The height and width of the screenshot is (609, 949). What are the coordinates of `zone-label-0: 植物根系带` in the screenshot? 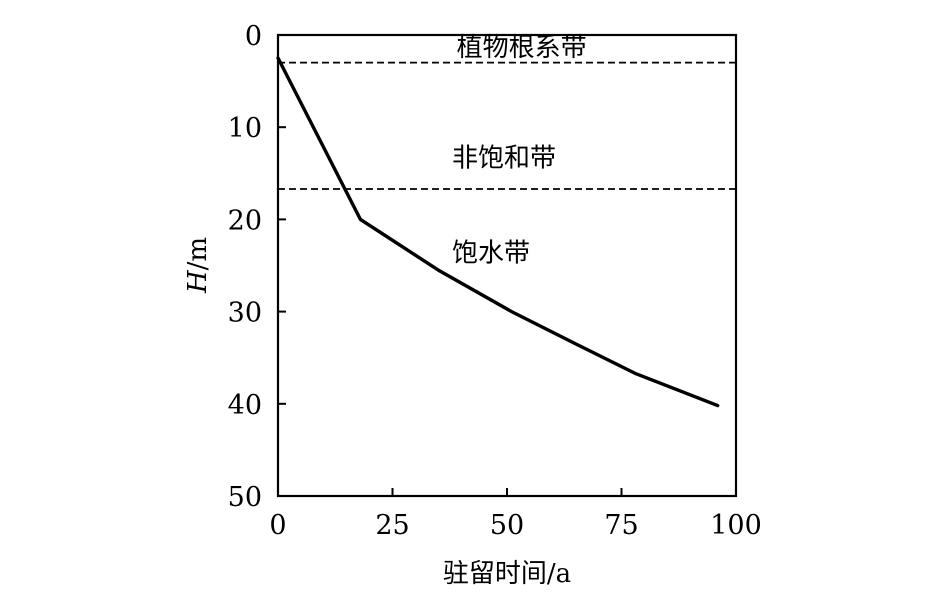 It's located at (522, 48).